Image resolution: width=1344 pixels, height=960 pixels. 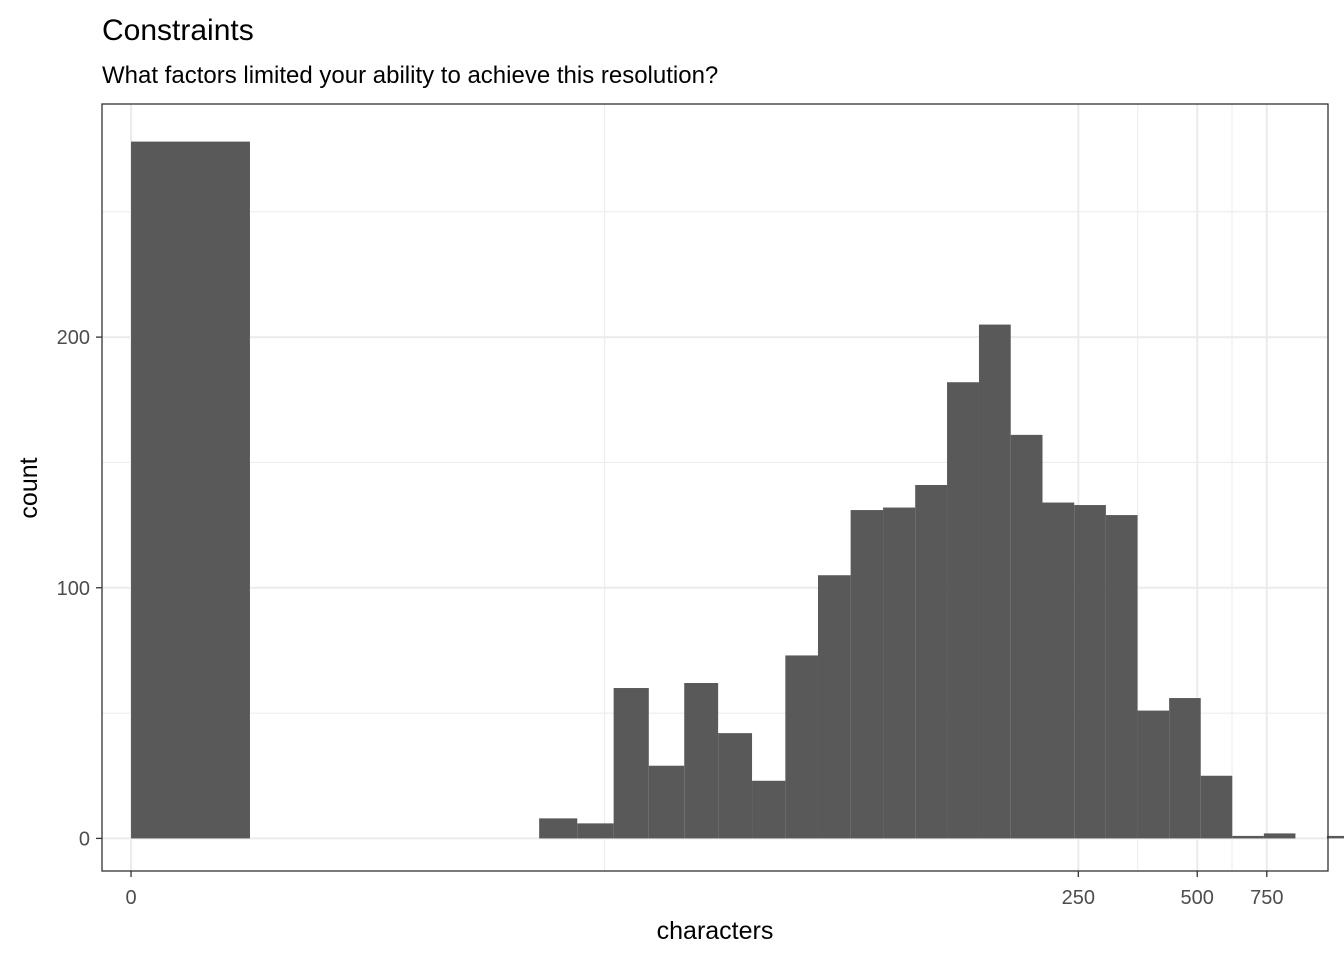 What do you see at coordinates (29, 487) in the screenshot?
I see `y-axis-title: count` at bounding box center [29, 487].